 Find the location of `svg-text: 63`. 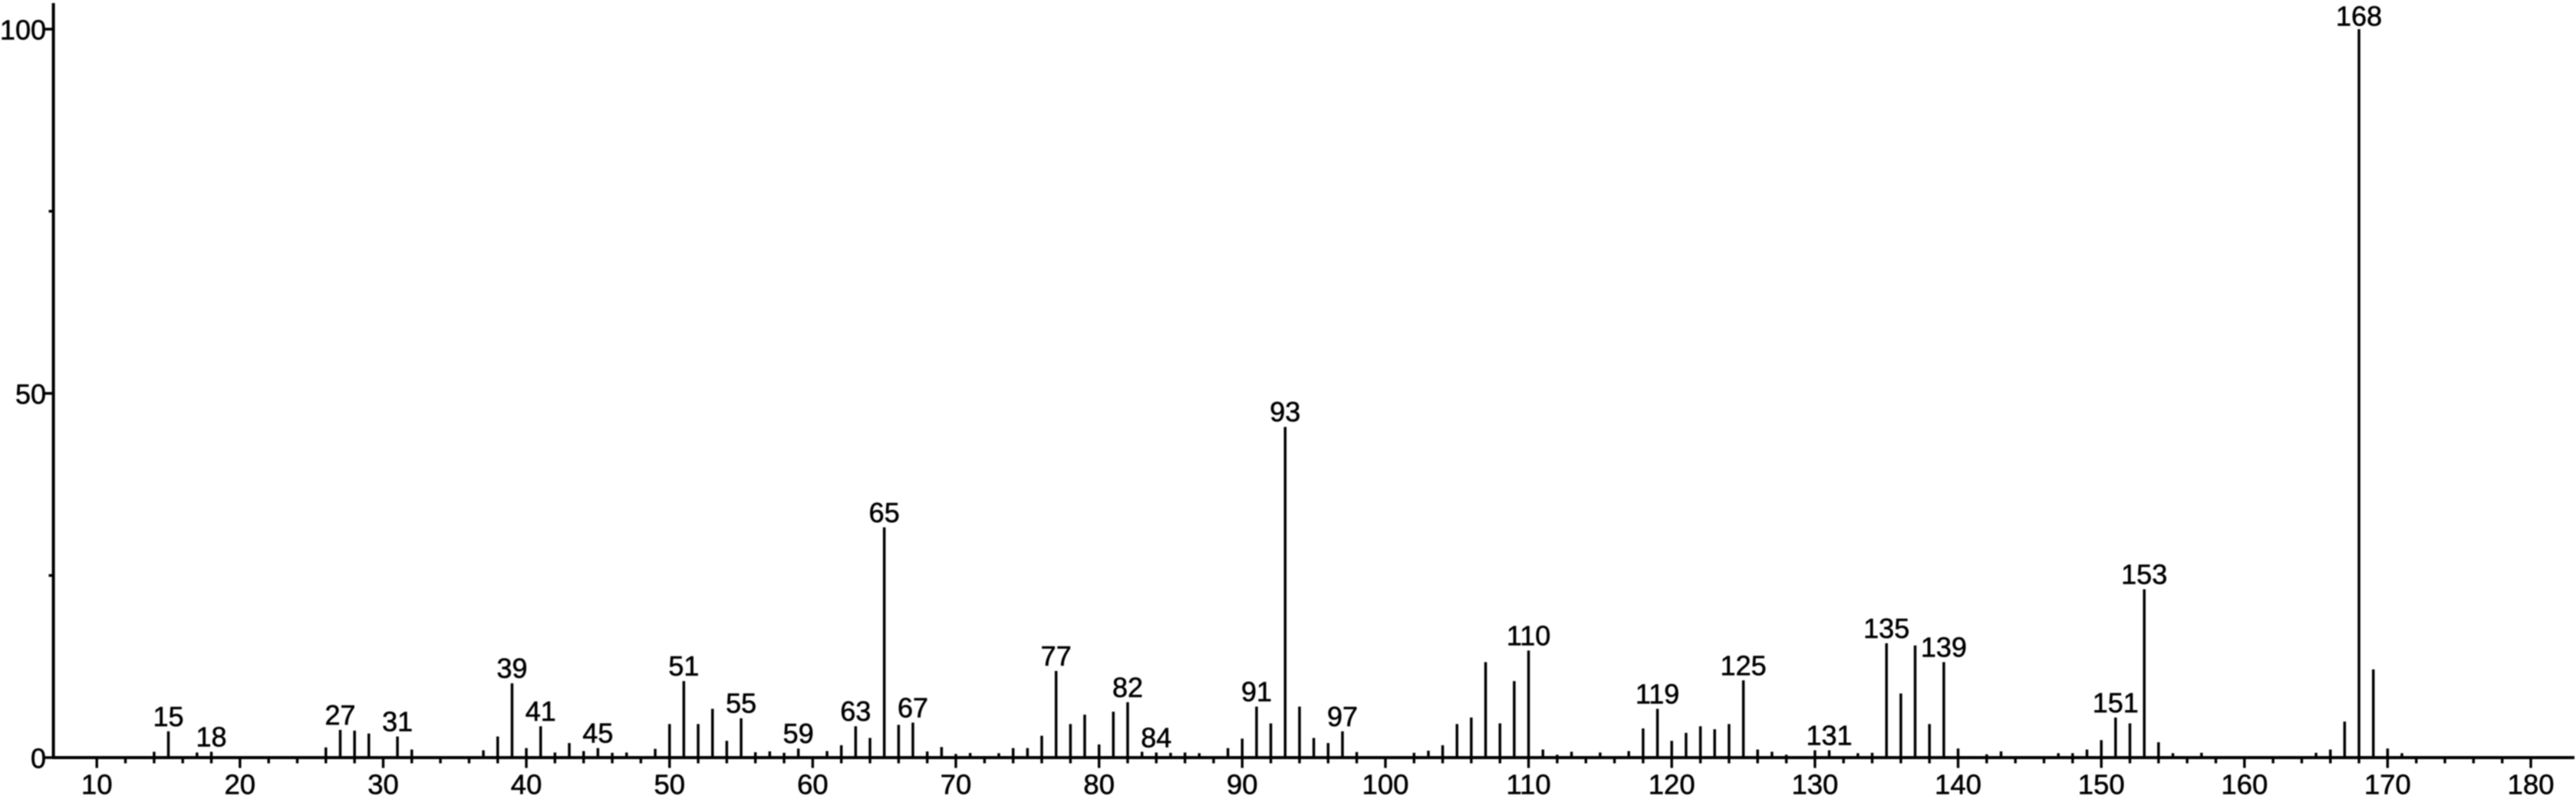

svg-text: 63 is located at coordinates (855, 711).